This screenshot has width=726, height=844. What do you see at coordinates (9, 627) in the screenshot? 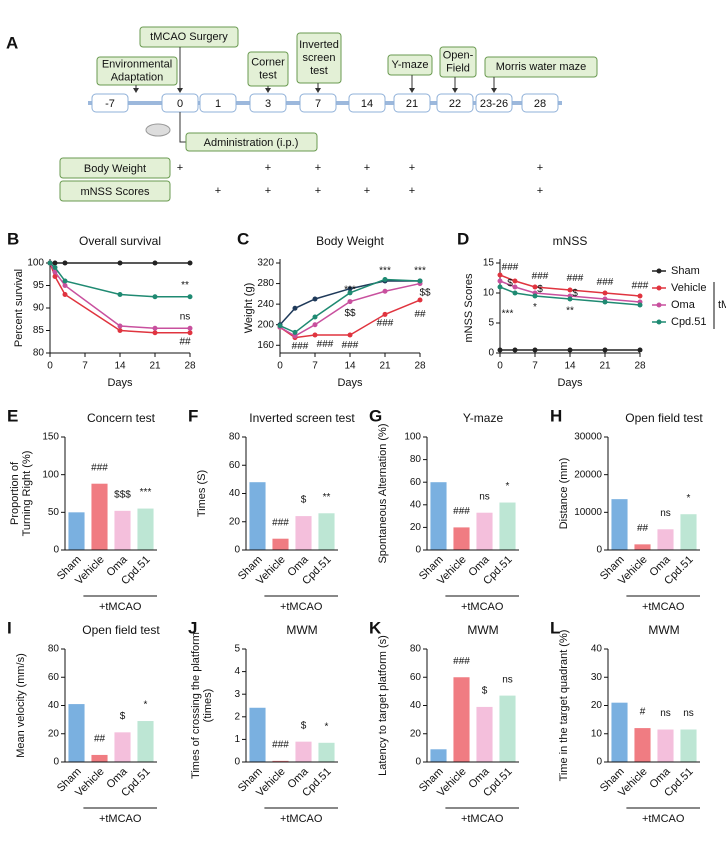
I see `panel-letter: I` at bounding box center [9, 627].